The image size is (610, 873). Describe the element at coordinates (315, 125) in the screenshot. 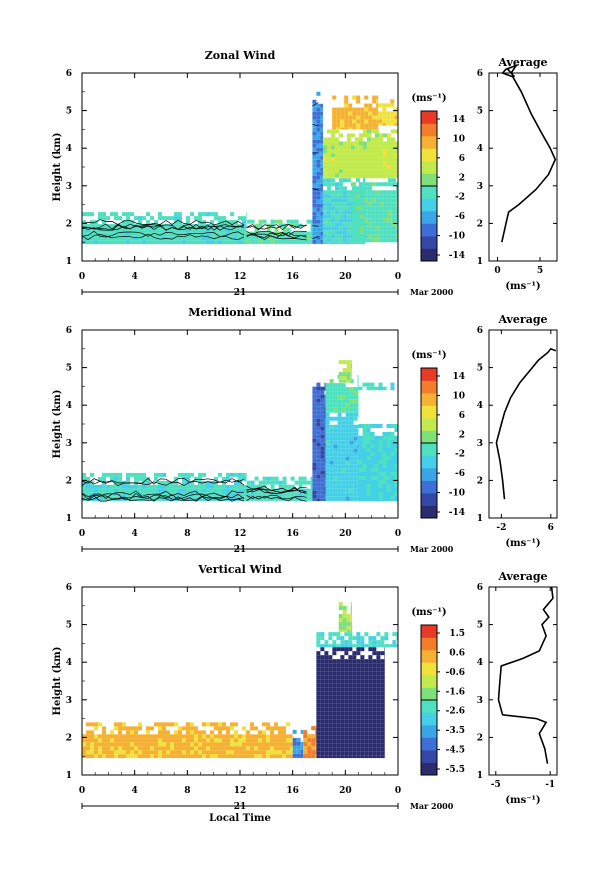

I see `contour-line` at that location.